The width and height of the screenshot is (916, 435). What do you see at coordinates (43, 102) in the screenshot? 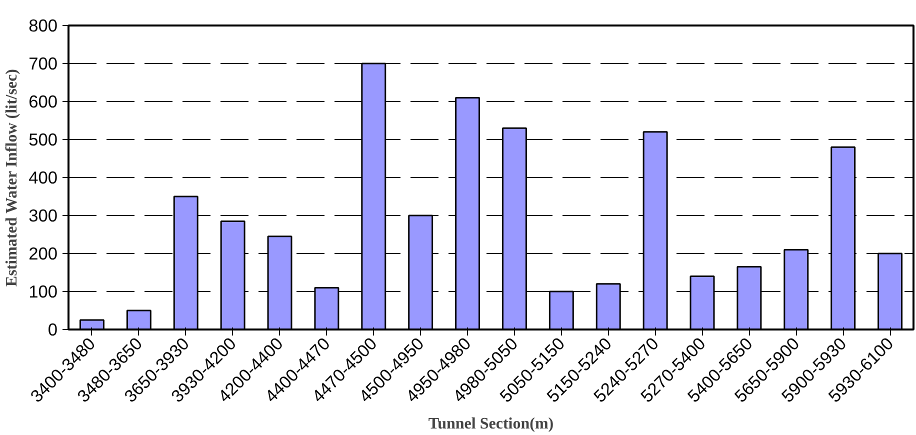
I see `y-tick-label: 600` at bounding box center [43, 102].